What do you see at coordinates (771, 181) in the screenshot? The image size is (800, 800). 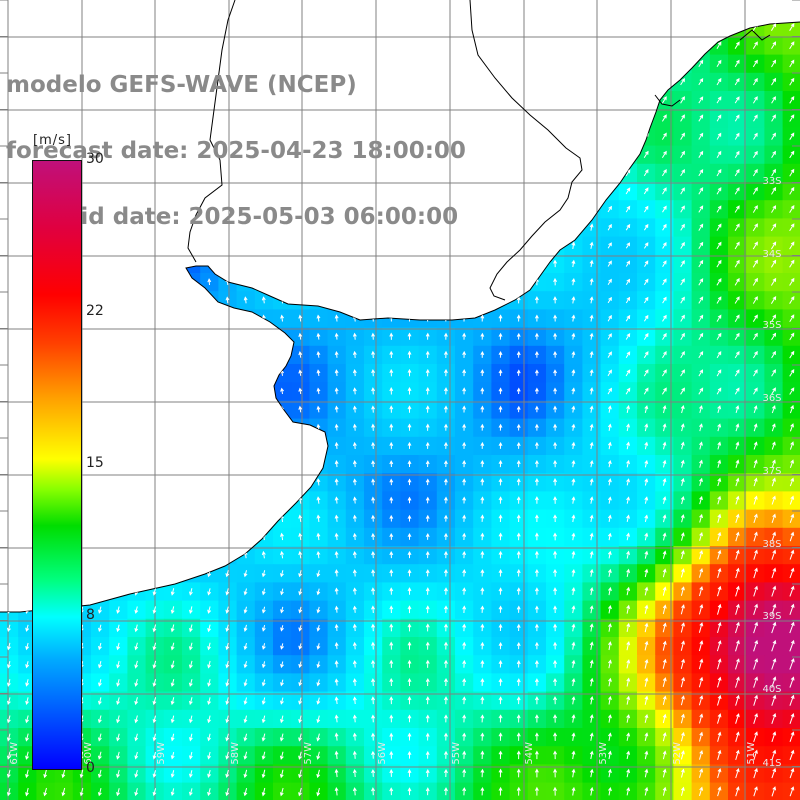 I see `latitude-label: 33S` at bounding box center [771, 181].